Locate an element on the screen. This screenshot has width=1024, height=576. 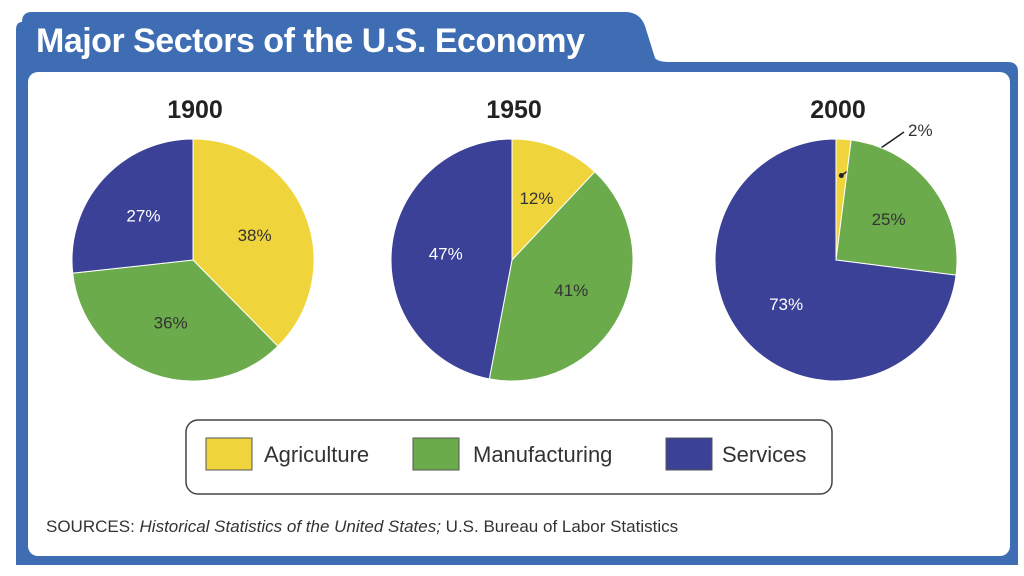
pie-label-1900-agriculture: 38% is located at coordinates (255, 235).